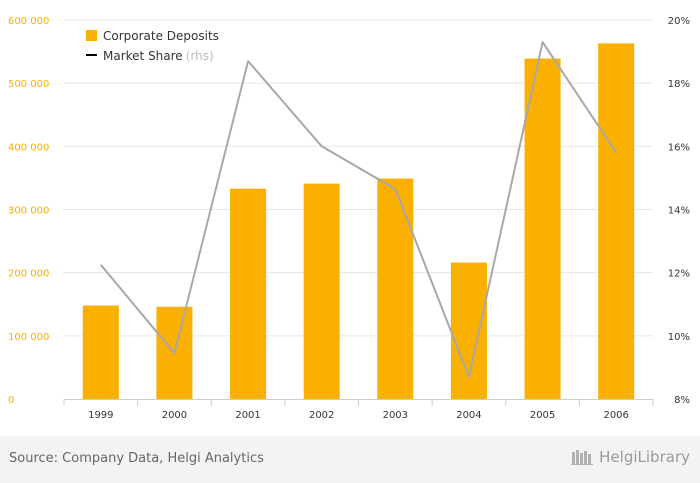 This screenshot has height=483, width=700. Describe the element at coordinates (28, 21) in the screenshot. I see `y-left-tick-label: 600 000` at that location.